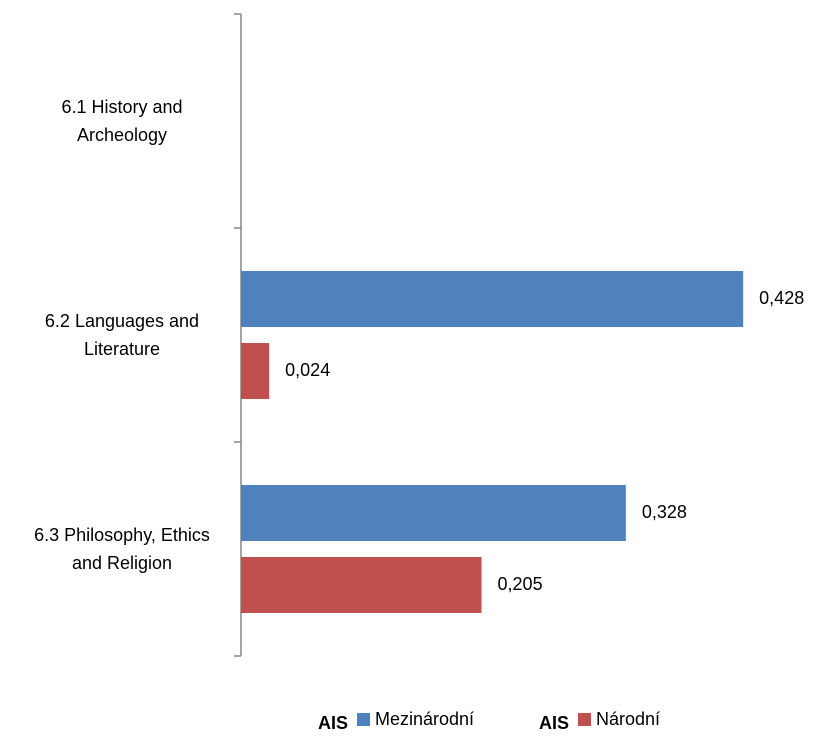 The image size is (823, 738). I want to click on value-label: 0,205, so click(520, 584).